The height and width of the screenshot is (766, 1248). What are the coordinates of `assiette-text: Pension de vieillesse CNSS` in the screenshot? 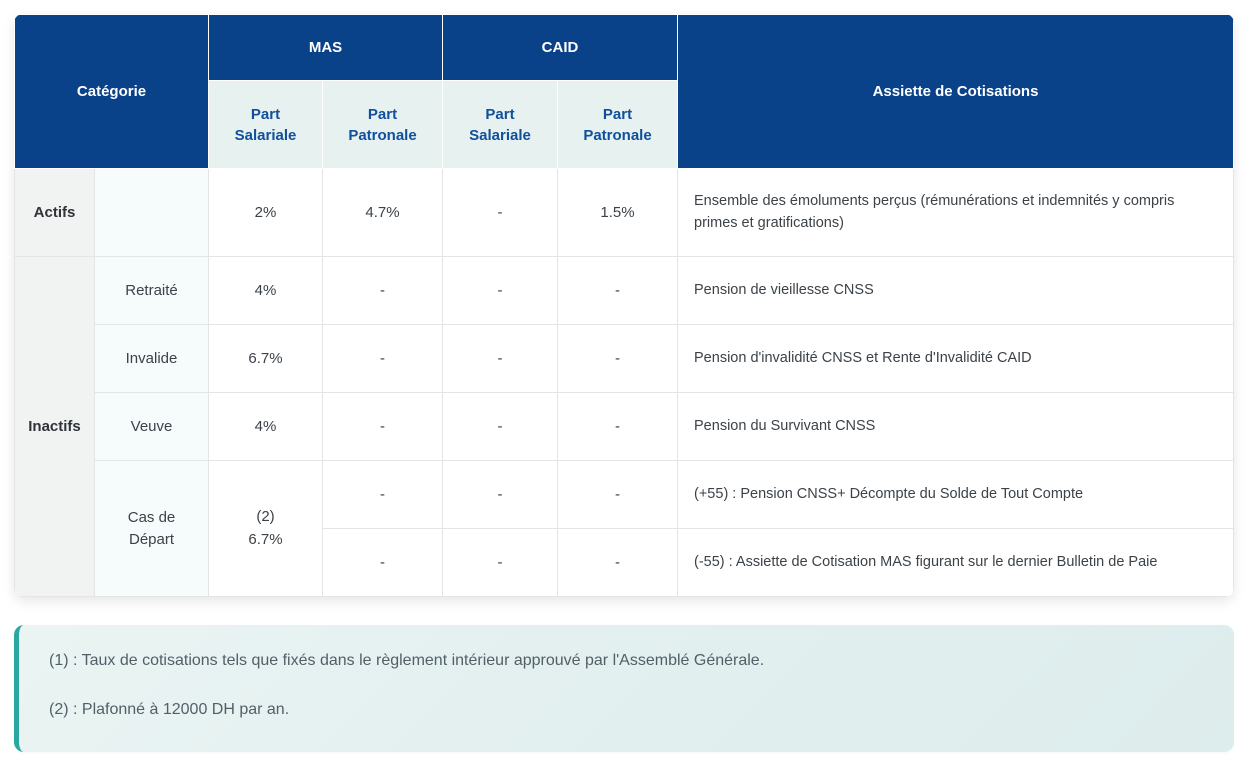 It's located at (955, 290).